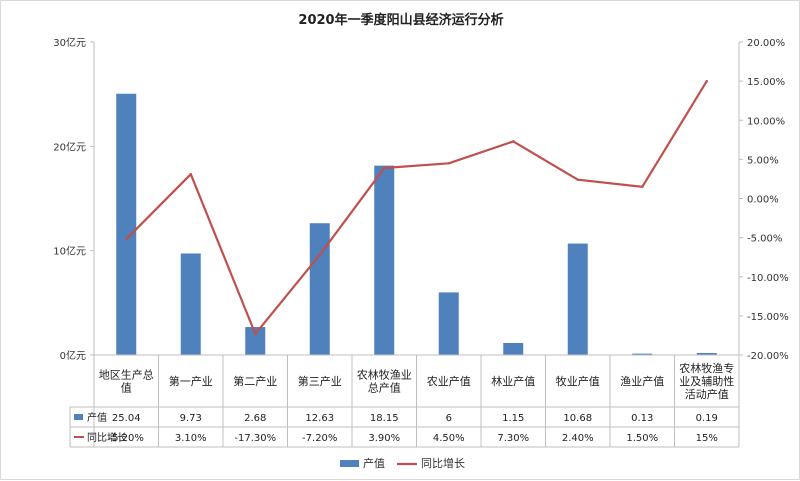  Describe the element at coordinates (513, 438) in the screenshot. I see `growth-cell: 7.30%` at that location.